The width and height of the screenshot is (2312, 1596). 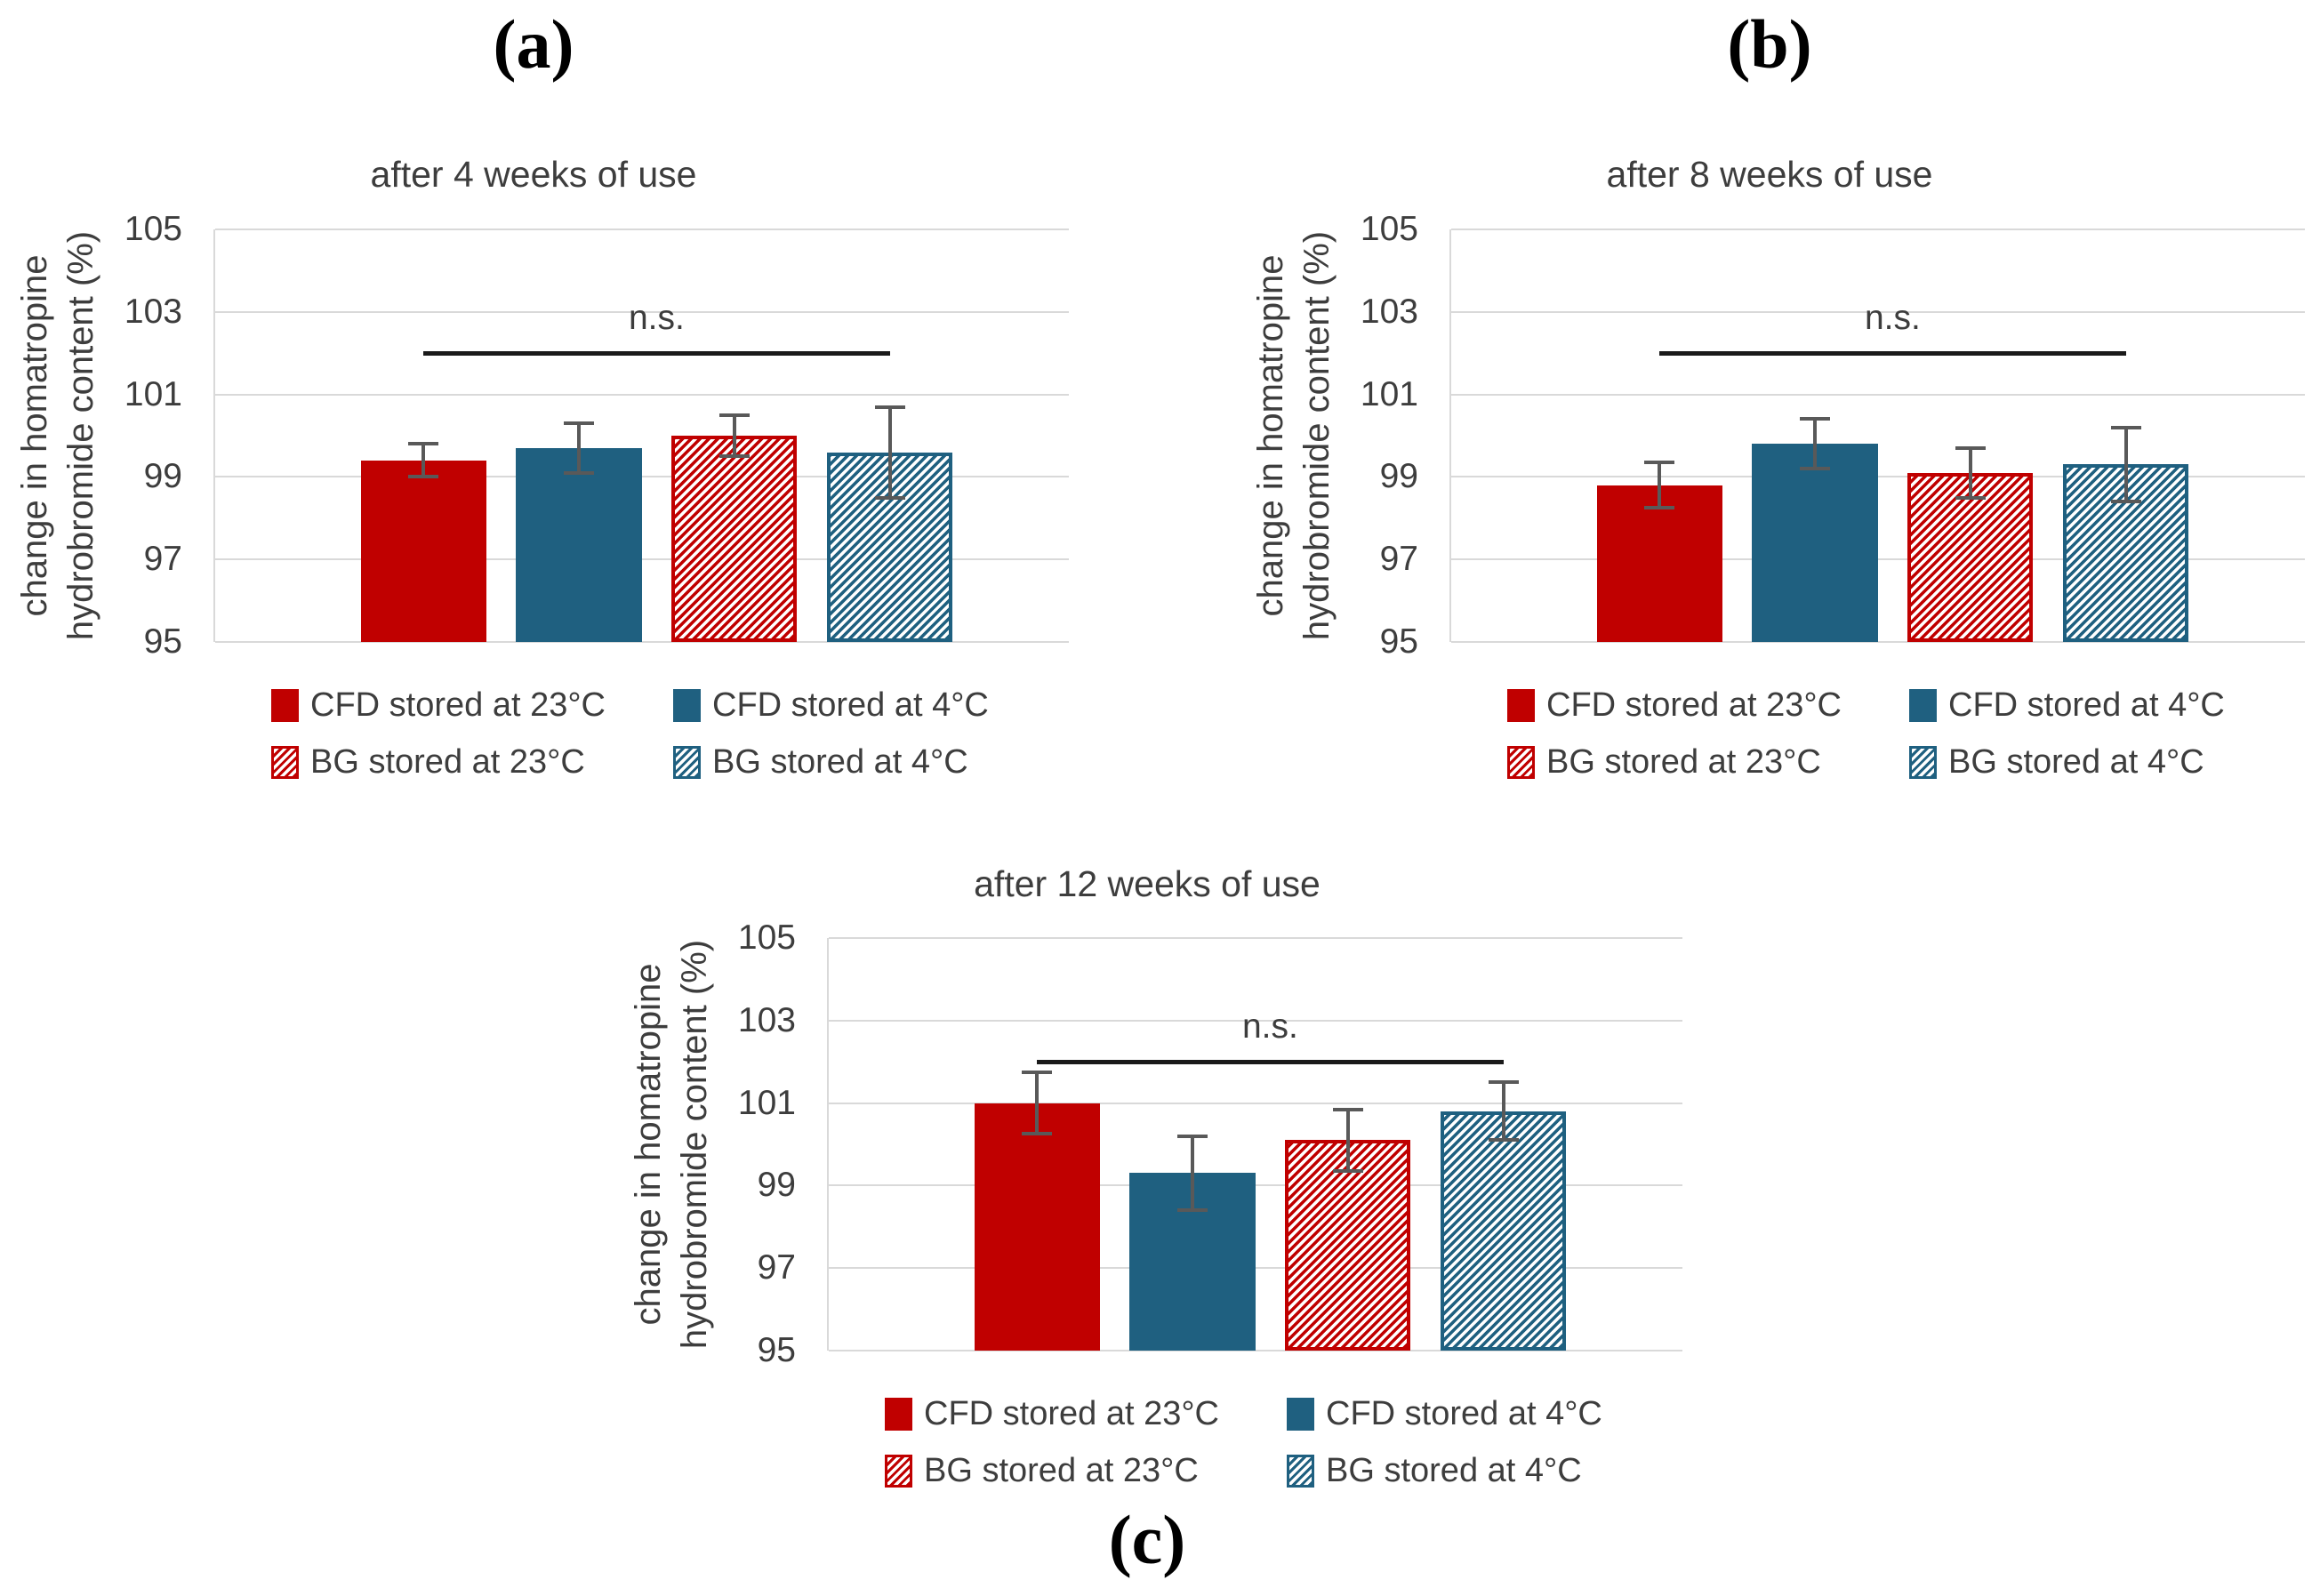 What do you see at coordinates (1769, 174) in the screenshot?
I see `chart-title: after 8 weeks of use` at bounding box center [1769, 174].